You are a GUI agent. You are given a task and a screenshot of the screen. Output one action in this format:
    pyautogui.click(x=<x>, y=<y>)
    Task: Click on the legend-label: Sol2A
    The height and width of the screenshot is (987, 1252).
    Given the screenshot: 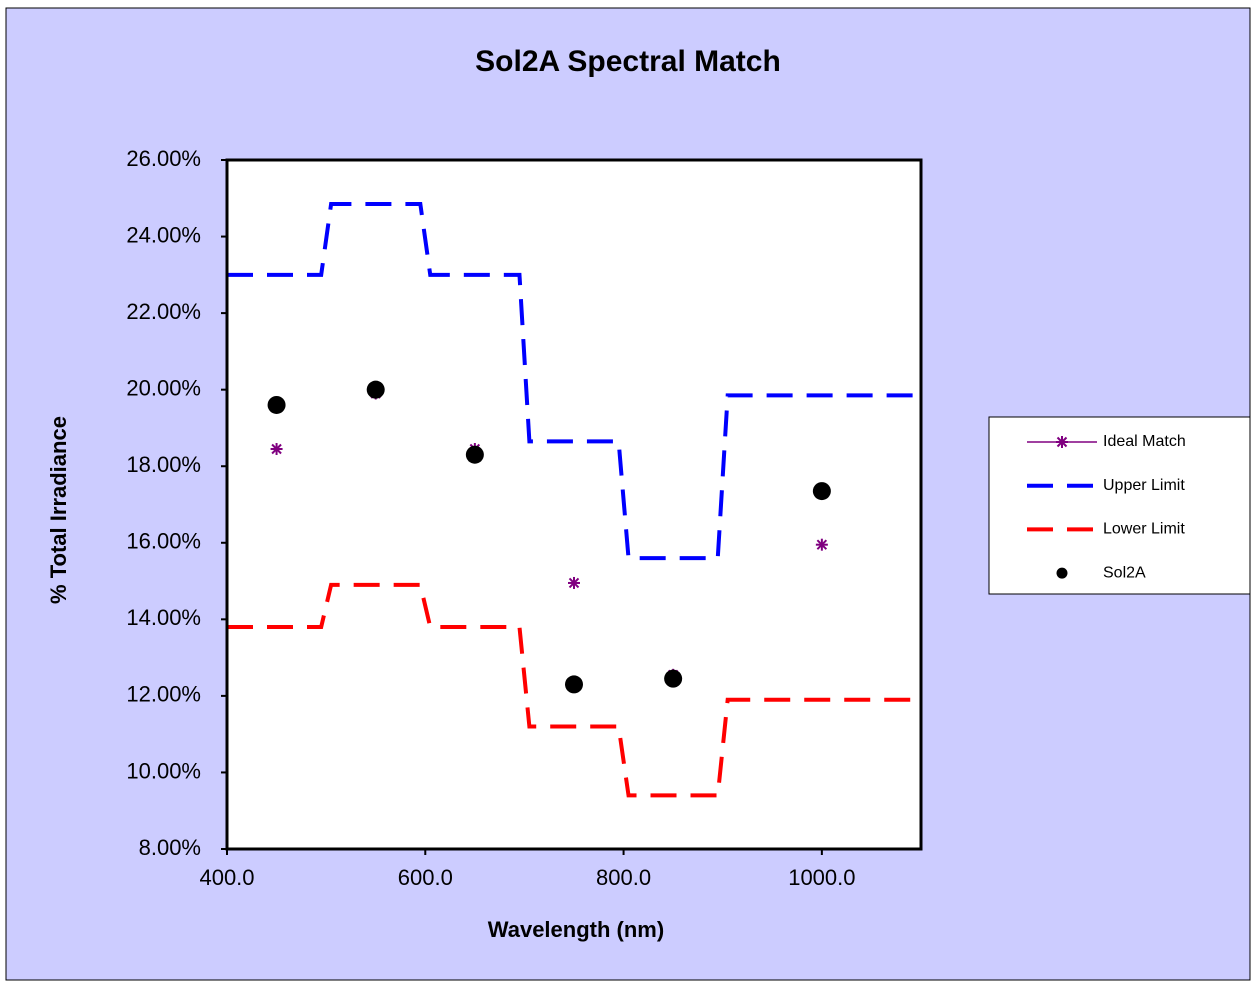 What is the action you would take?
    pyautogui.click(x=1124, y=572)
    